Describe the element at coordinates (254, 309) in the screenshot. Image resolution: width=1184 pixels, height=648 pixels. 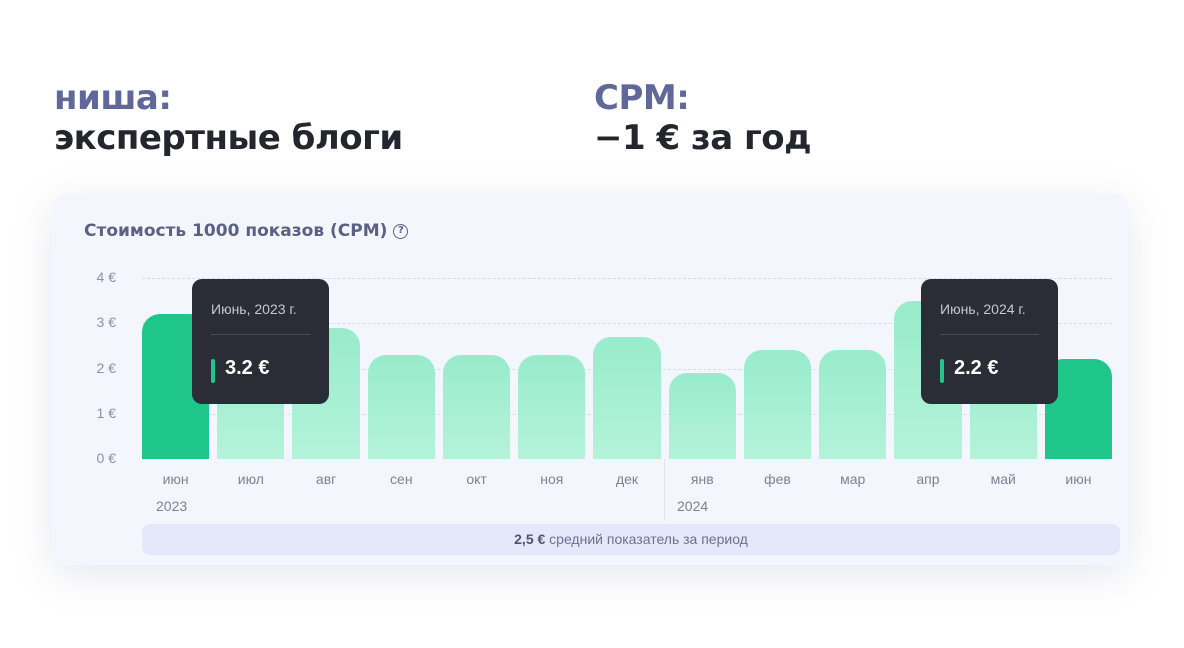
I see `tooltip-date: Июнь, 2023 г.` at that location.